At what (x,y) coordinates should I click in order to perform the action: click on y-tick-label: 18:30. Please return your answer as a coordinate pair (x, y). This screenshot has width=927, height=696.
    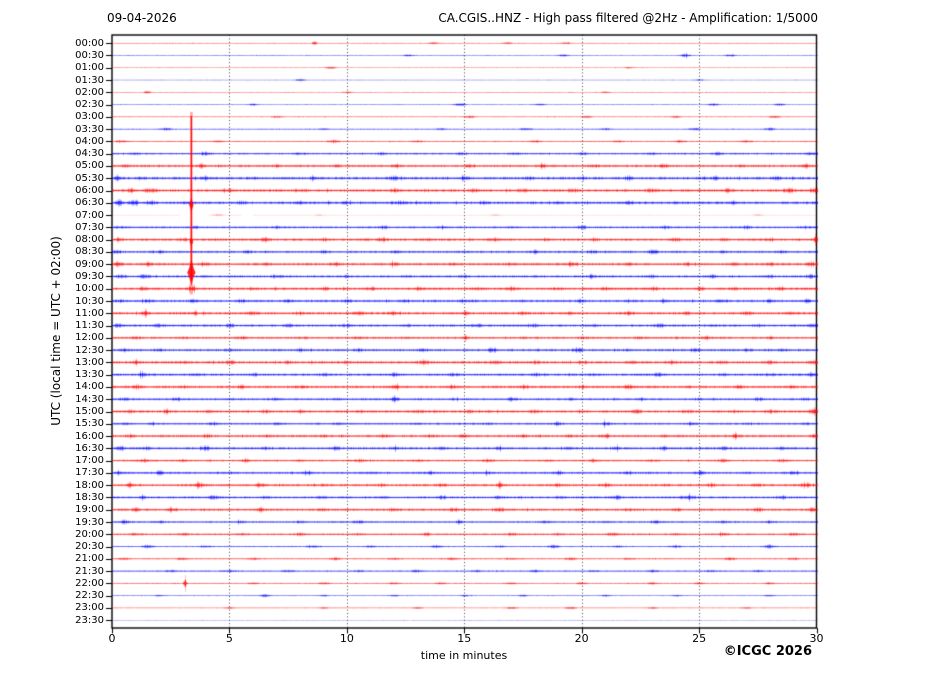
    Looking at the image, I should click on (89, 497).